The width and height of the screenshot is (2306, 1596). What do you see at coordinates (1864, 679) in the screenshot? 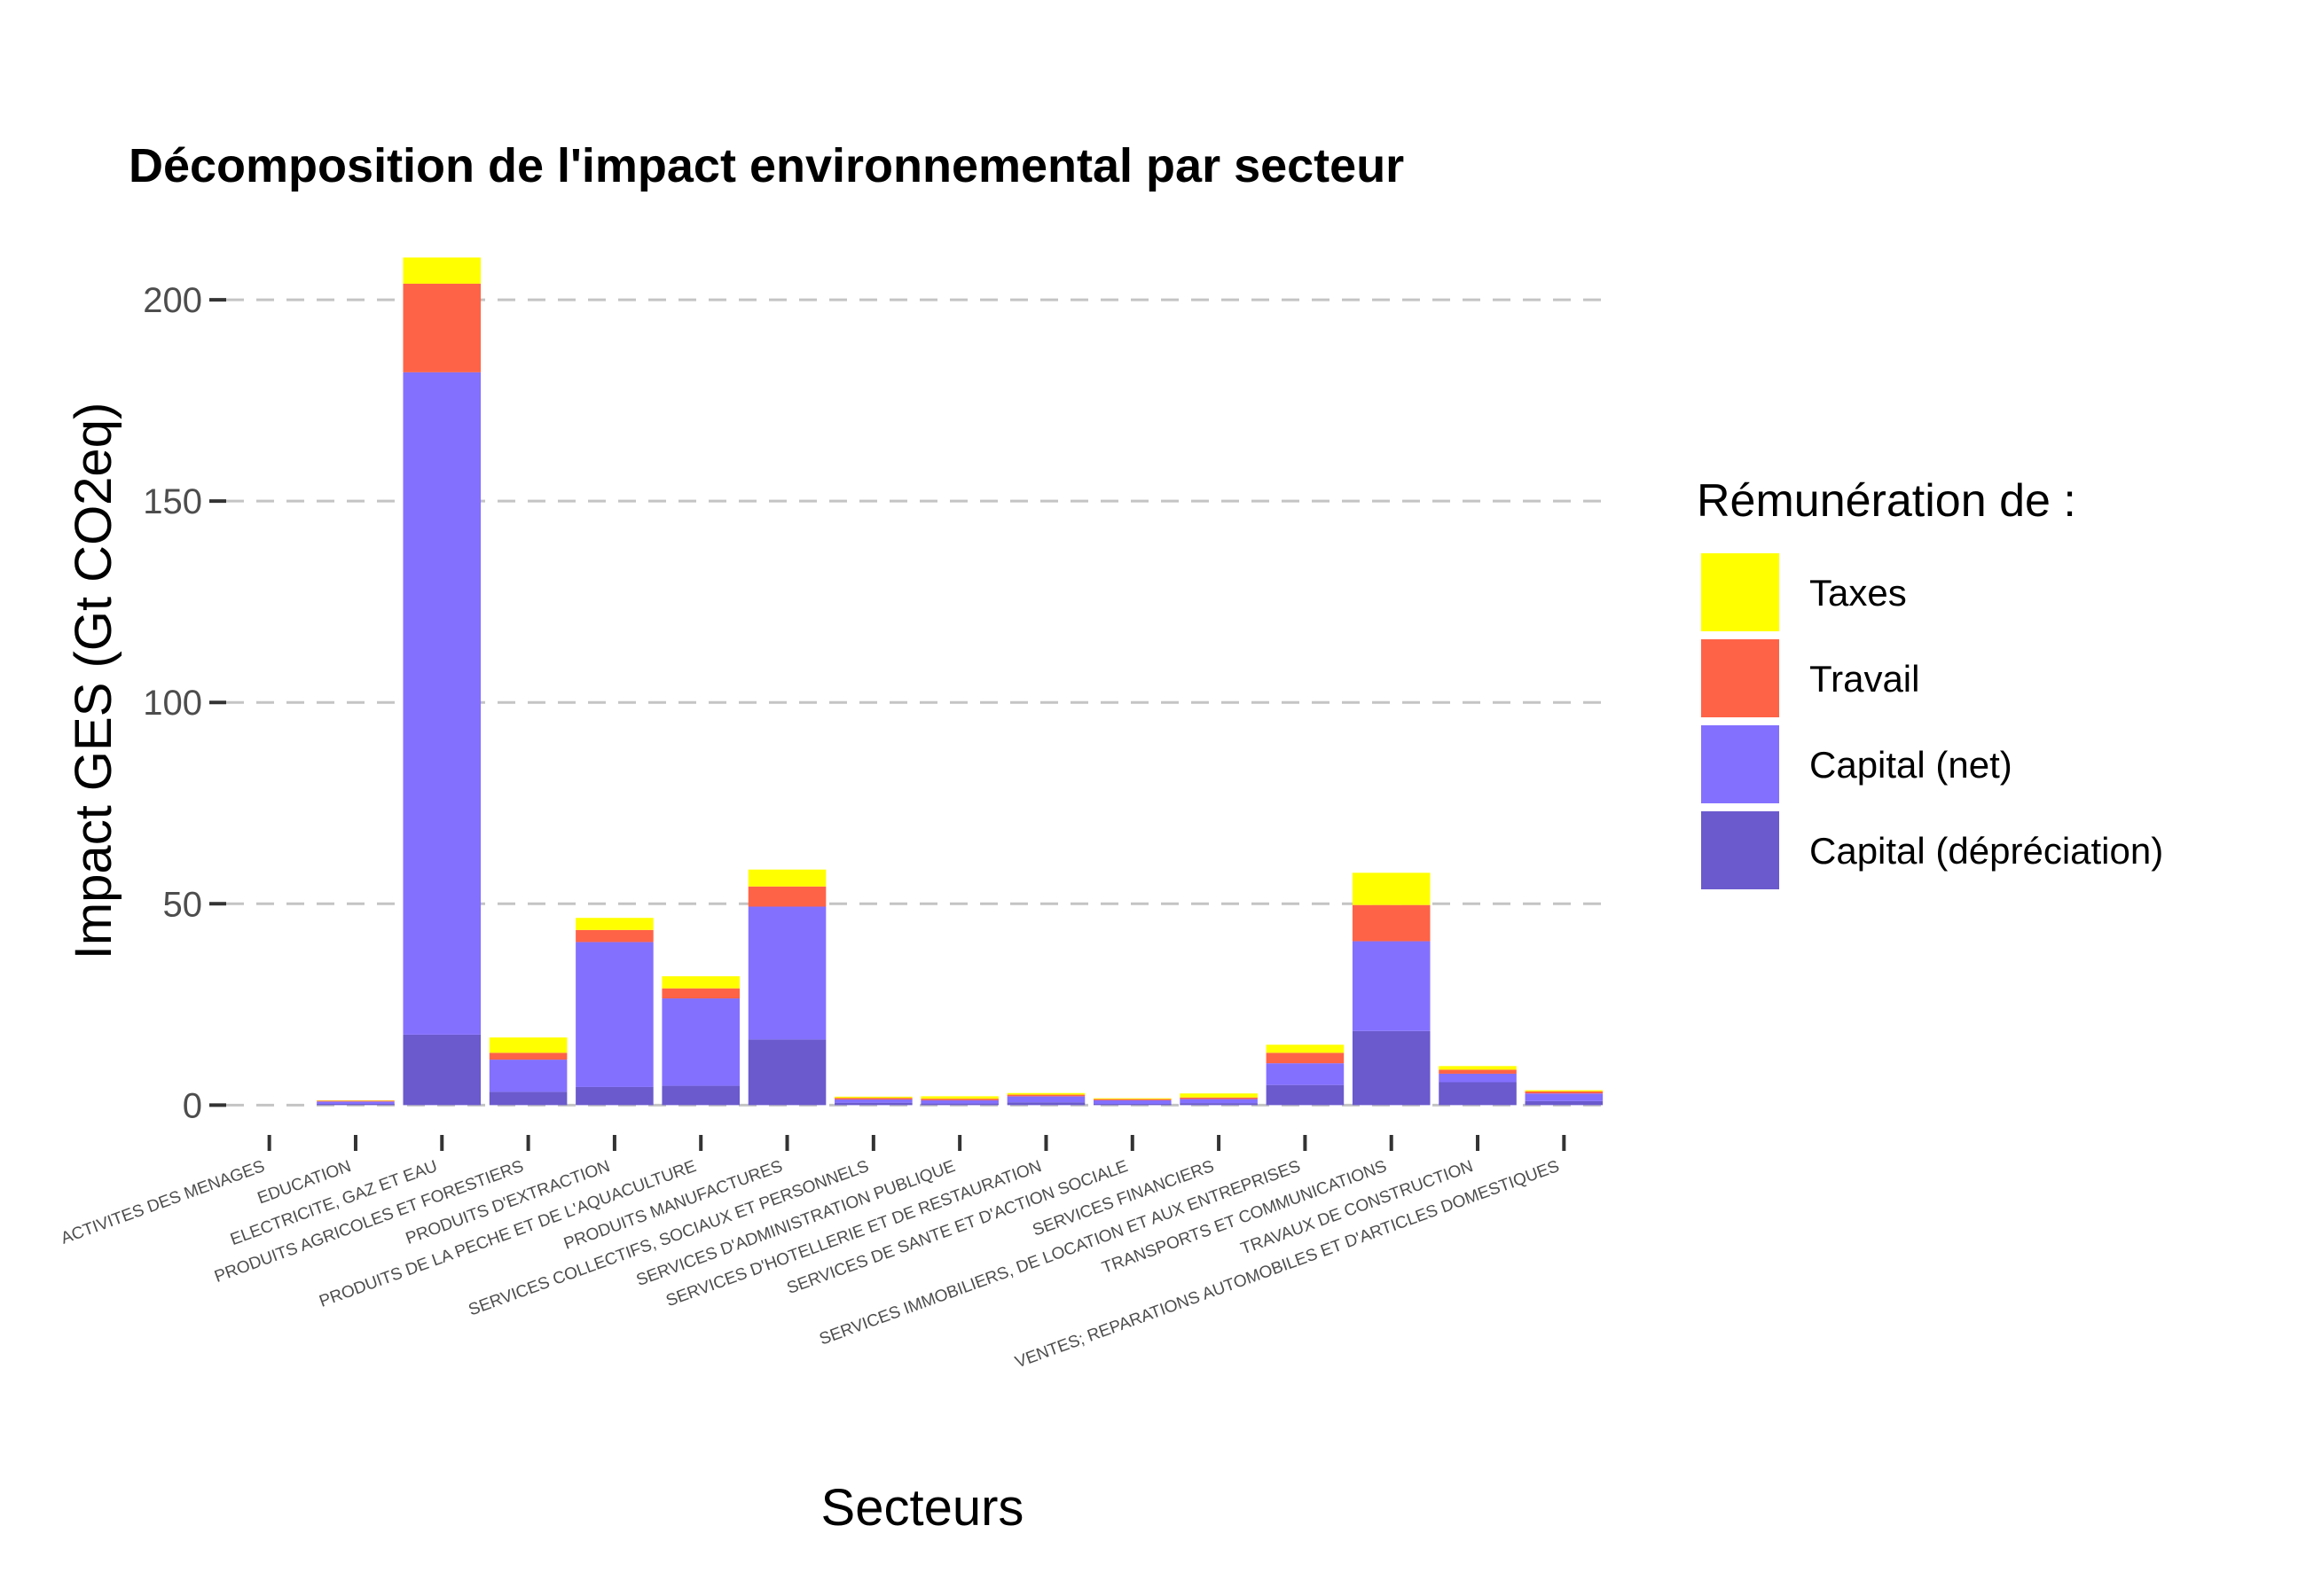
I see `legend-label: Travail` at bounding box center [1864, 679].